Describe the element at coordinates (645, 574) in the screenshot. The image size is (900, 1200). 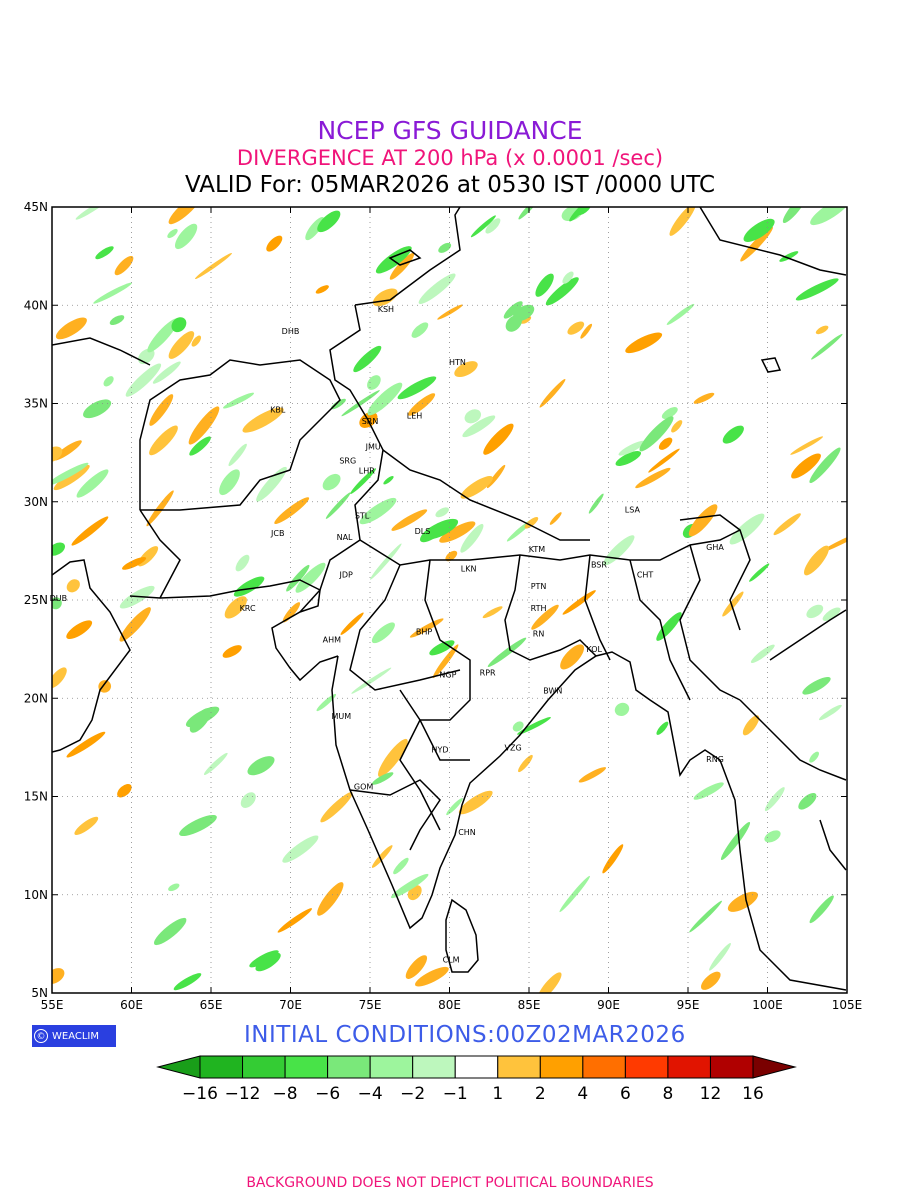
I see `city-label: CHT` at that location.